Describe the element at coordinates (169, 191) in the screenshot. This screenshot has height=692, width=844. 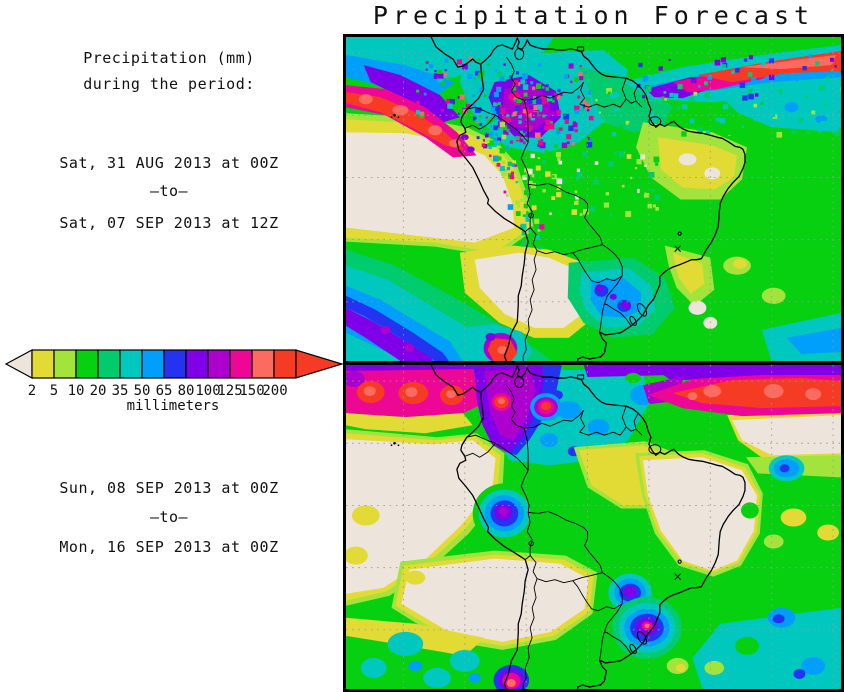
I see `period1-separator: –to–` at that location.